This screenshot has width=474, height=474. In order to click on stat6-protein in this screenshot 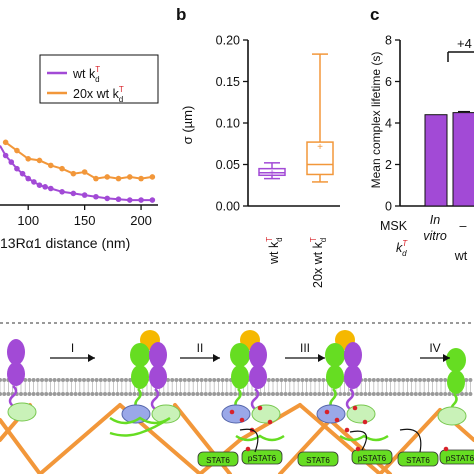, I will do `click(218, 459)`.